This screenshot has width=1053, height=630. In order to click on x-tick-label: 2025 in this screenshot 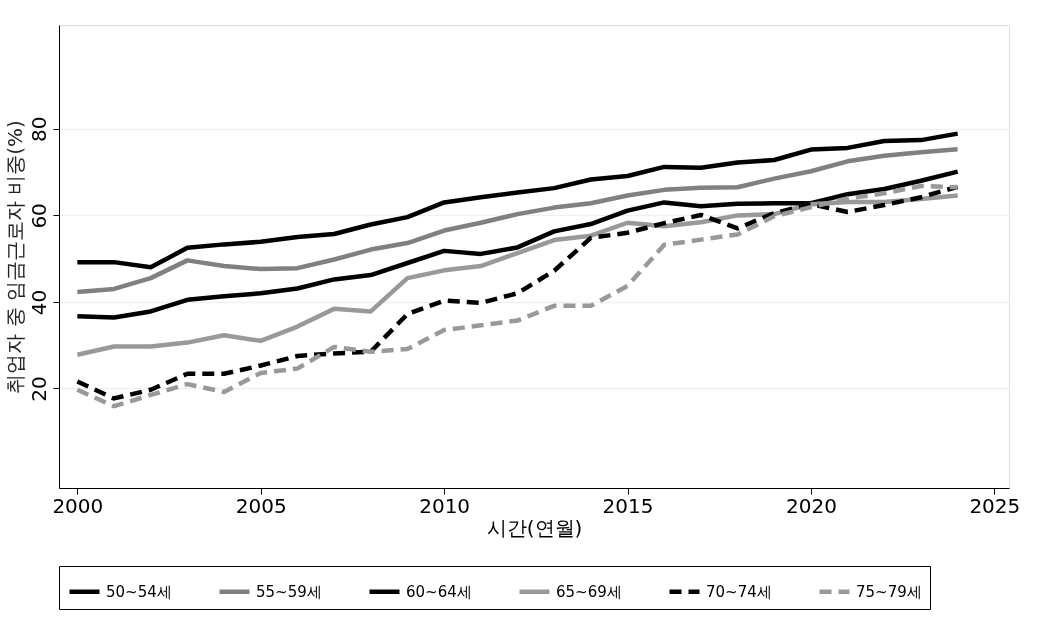, I will do `click(995, 505)`.